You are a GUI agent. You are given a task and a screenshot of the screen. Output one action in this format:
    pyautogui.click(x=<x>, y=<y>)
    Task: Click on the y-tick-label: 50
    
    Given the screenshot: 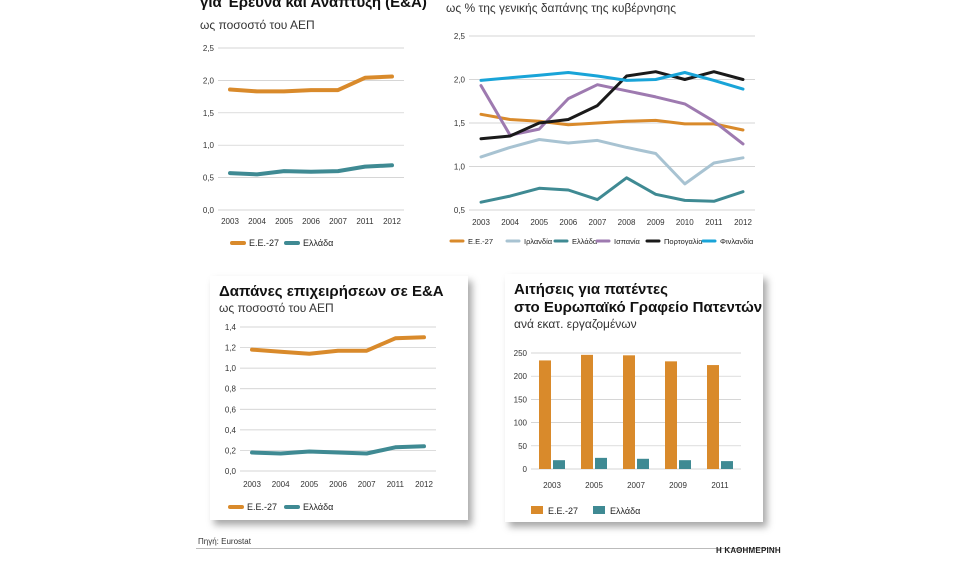 What is the action you would take?
    pyautogui.click(x=522, y=446)
    